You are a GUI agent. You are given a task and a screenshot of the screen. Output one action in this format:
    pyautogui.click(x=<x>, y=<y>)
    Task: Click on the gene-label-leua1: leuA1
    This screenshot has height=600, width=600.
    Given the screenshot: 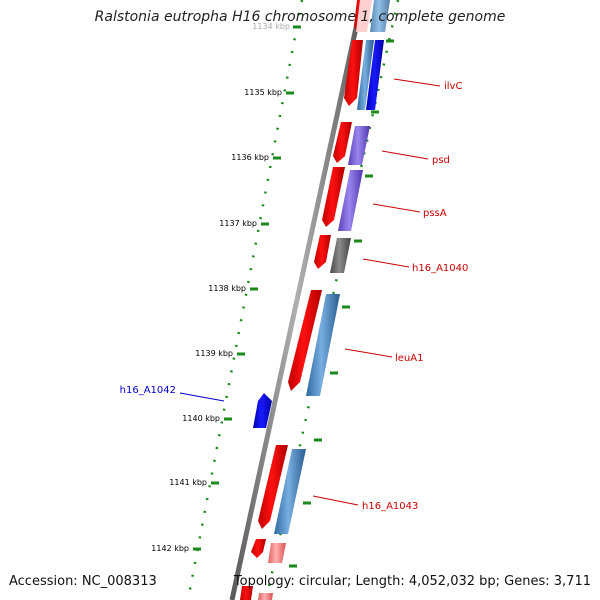 What is the action you would take?
    pyautogui.click(x=409, y=358)
    